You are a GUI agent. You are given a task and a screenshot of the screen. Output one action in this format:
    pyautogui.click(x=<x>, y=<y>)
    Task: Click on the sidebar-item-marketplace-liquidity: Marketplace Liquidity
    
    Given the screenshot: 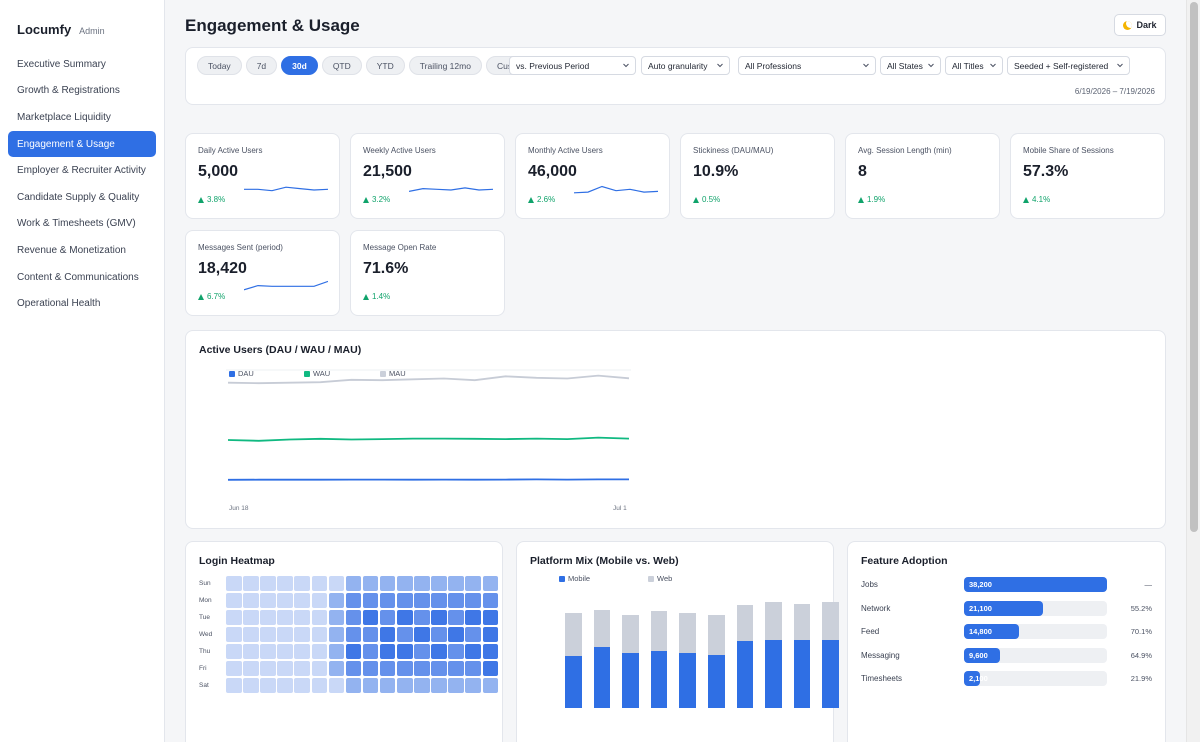 What is the action you would take?
    pyautogui.click(x=64, y=117)
    